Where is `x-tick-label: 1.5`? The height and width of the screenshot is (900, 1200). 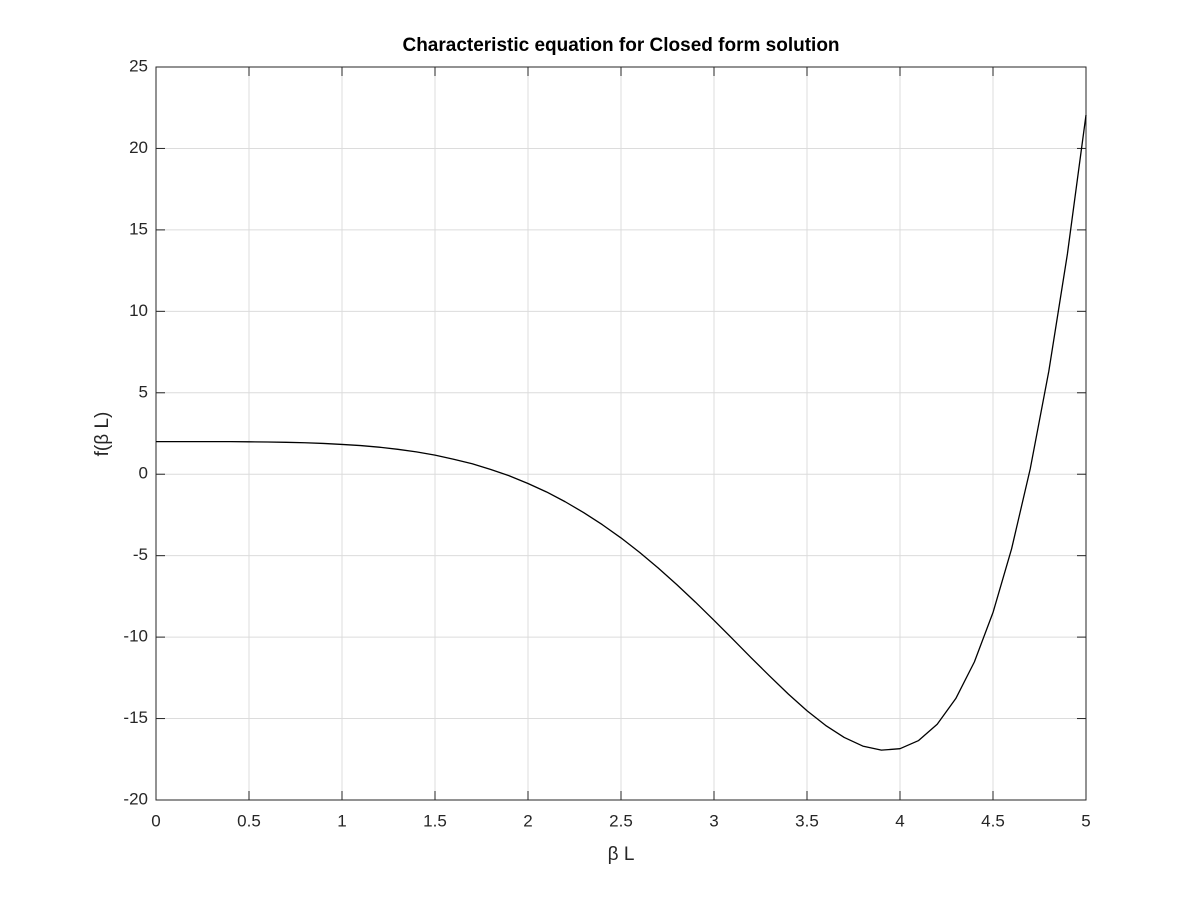 x-tick-label: 1.5 is located at coordinates (435, 820).